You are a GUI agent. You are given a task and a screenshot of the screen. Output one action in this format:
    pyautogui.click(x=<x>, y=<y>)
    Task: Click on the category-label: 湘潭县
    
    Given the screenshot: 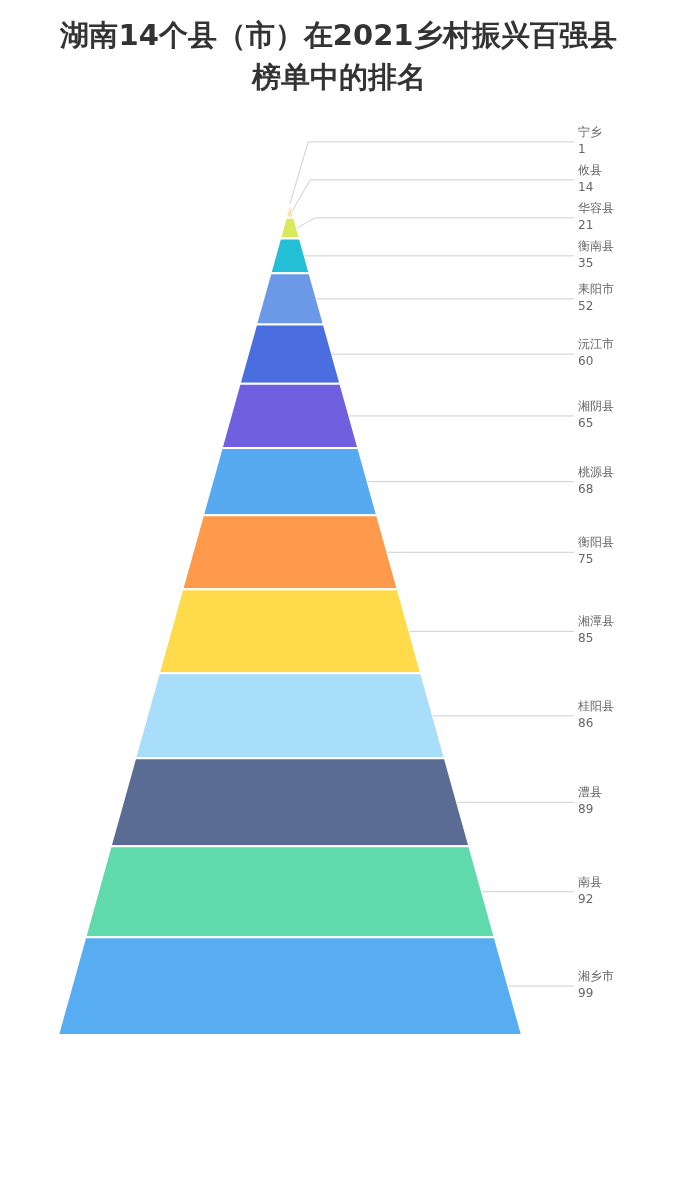 What is the action you would take?
    pyautogui.click(x=596, y=621)
    